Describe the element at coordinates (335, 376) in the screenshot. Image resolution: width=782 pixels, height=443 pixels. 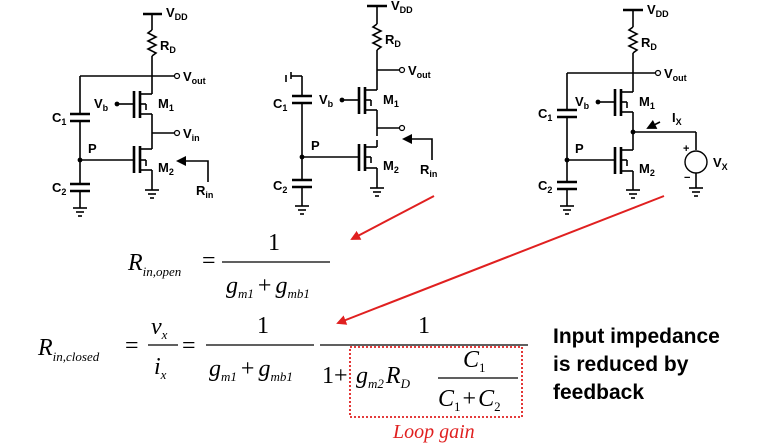
I see `closed-one-plus: 1+` at that location.